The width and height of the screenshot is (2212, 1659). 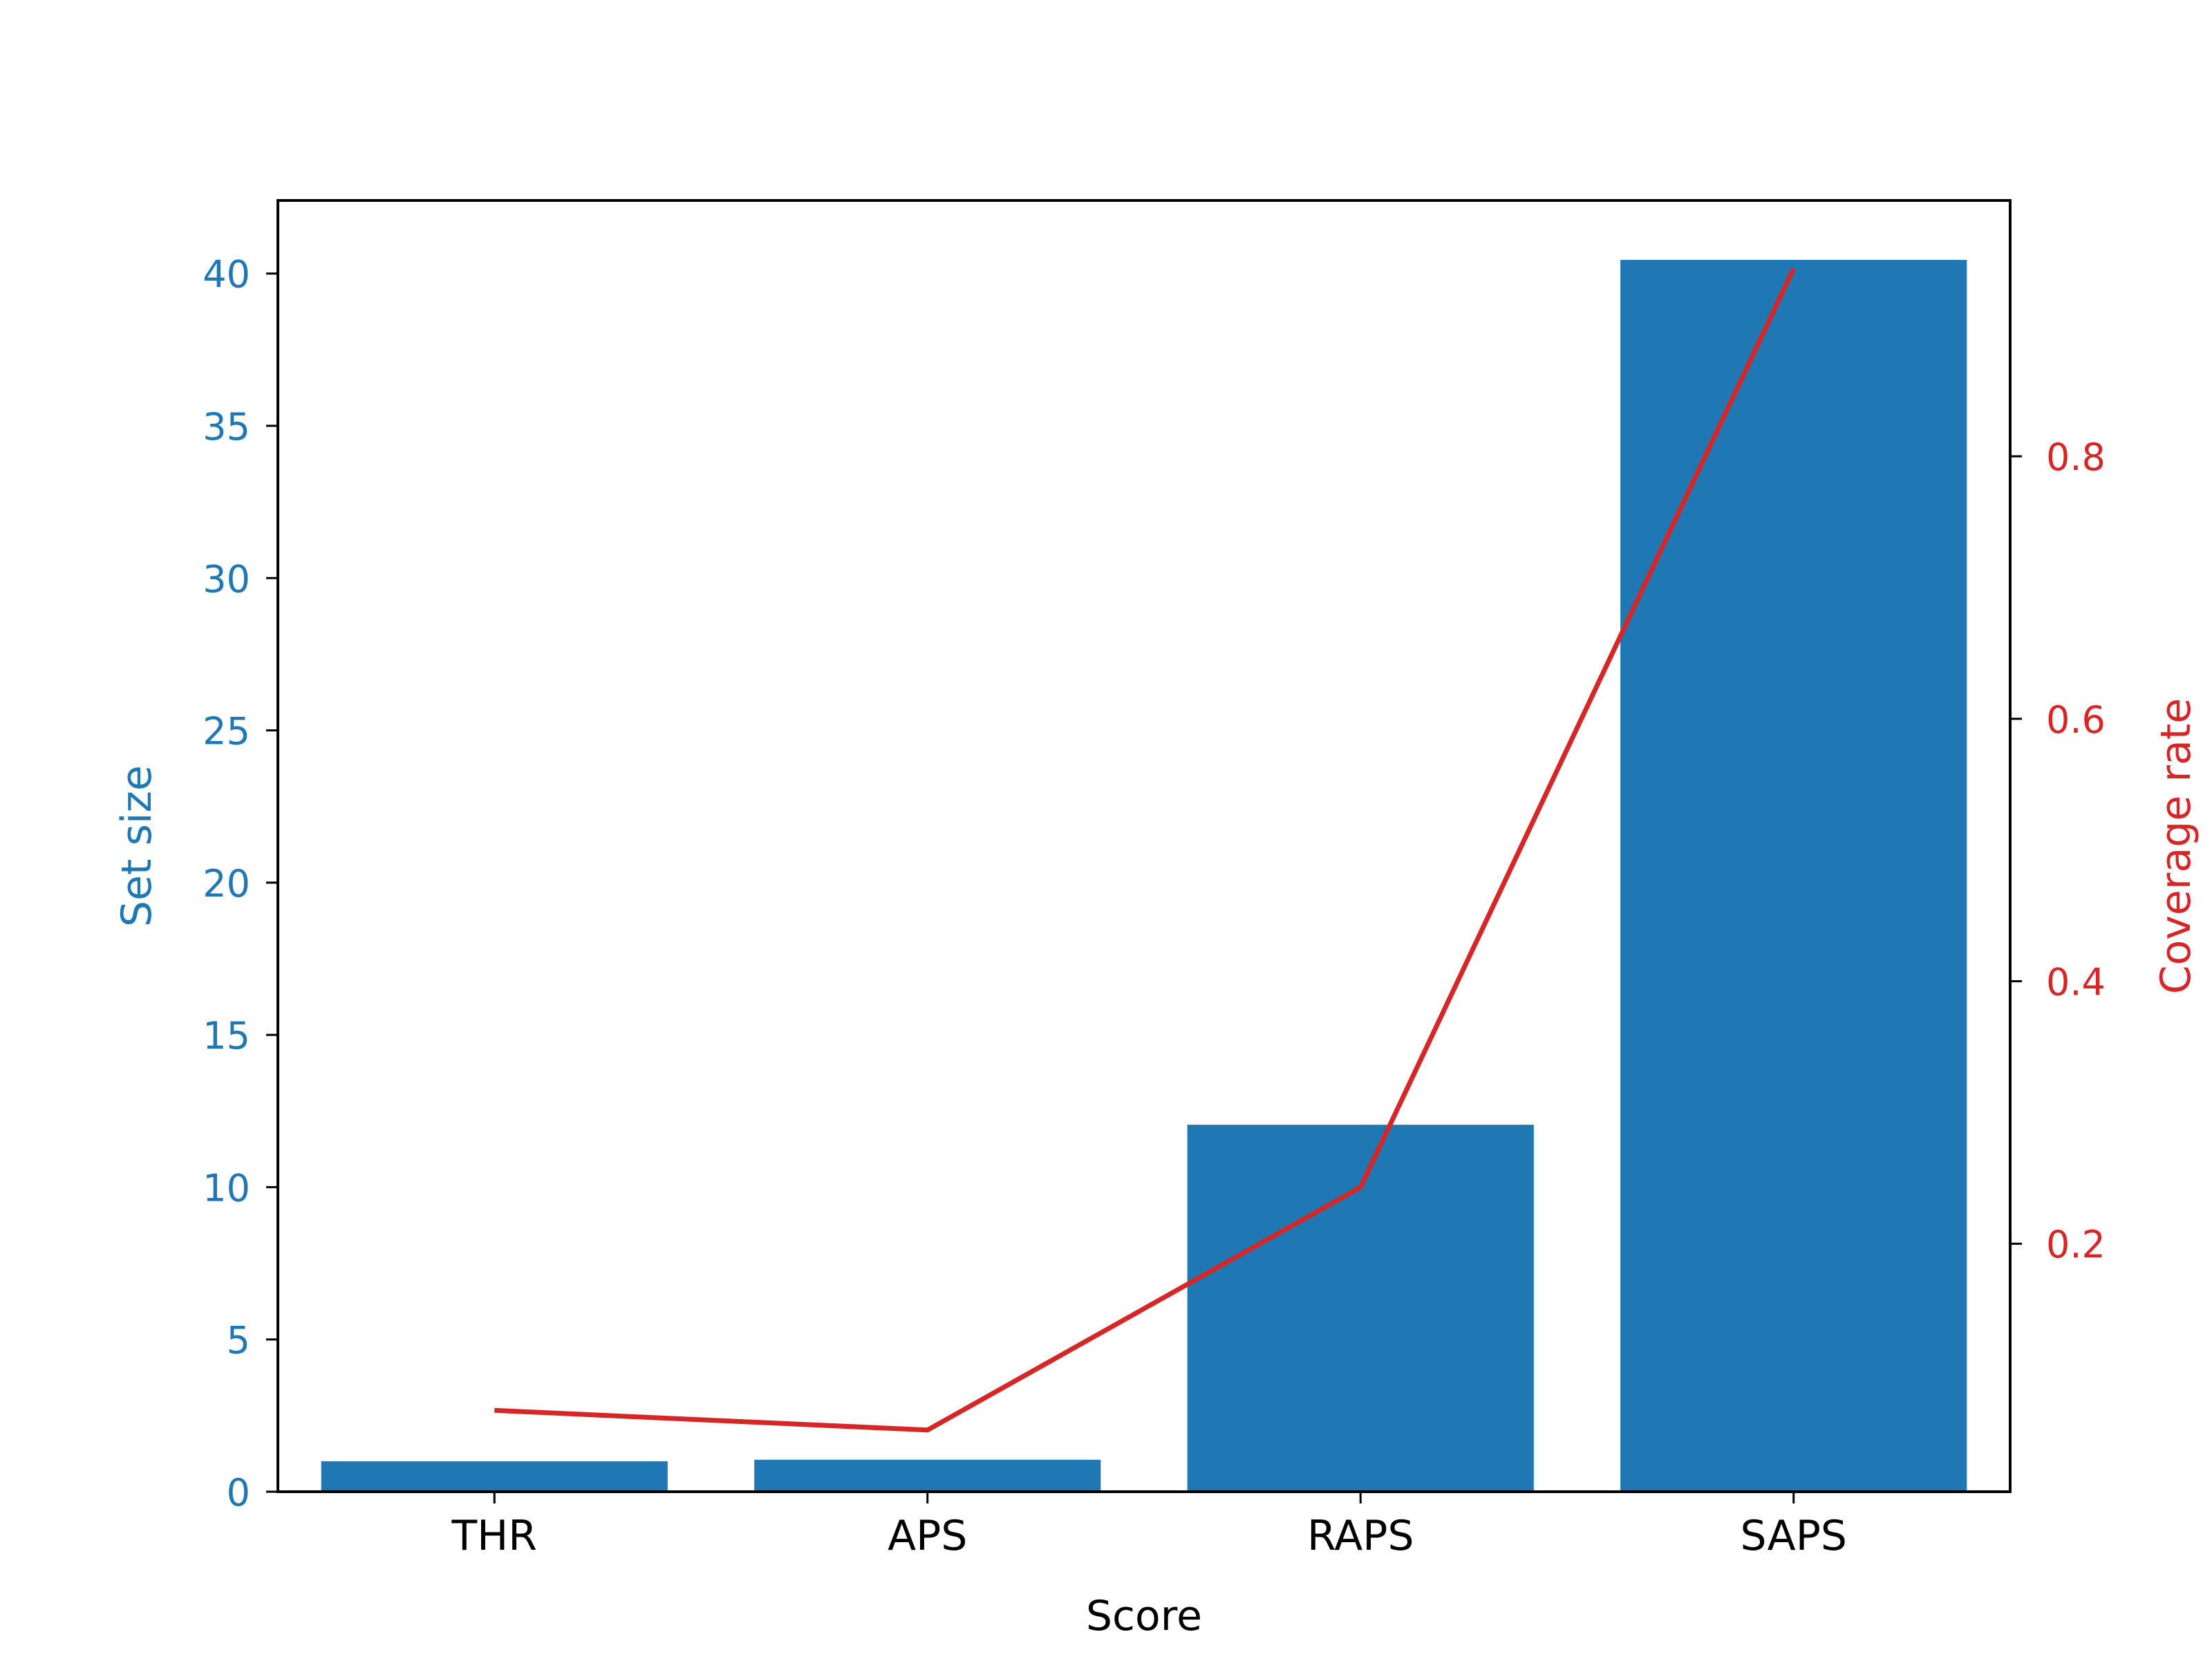 I want to click on right-tick-label: 0.2, so click(x=2076, y=1244).